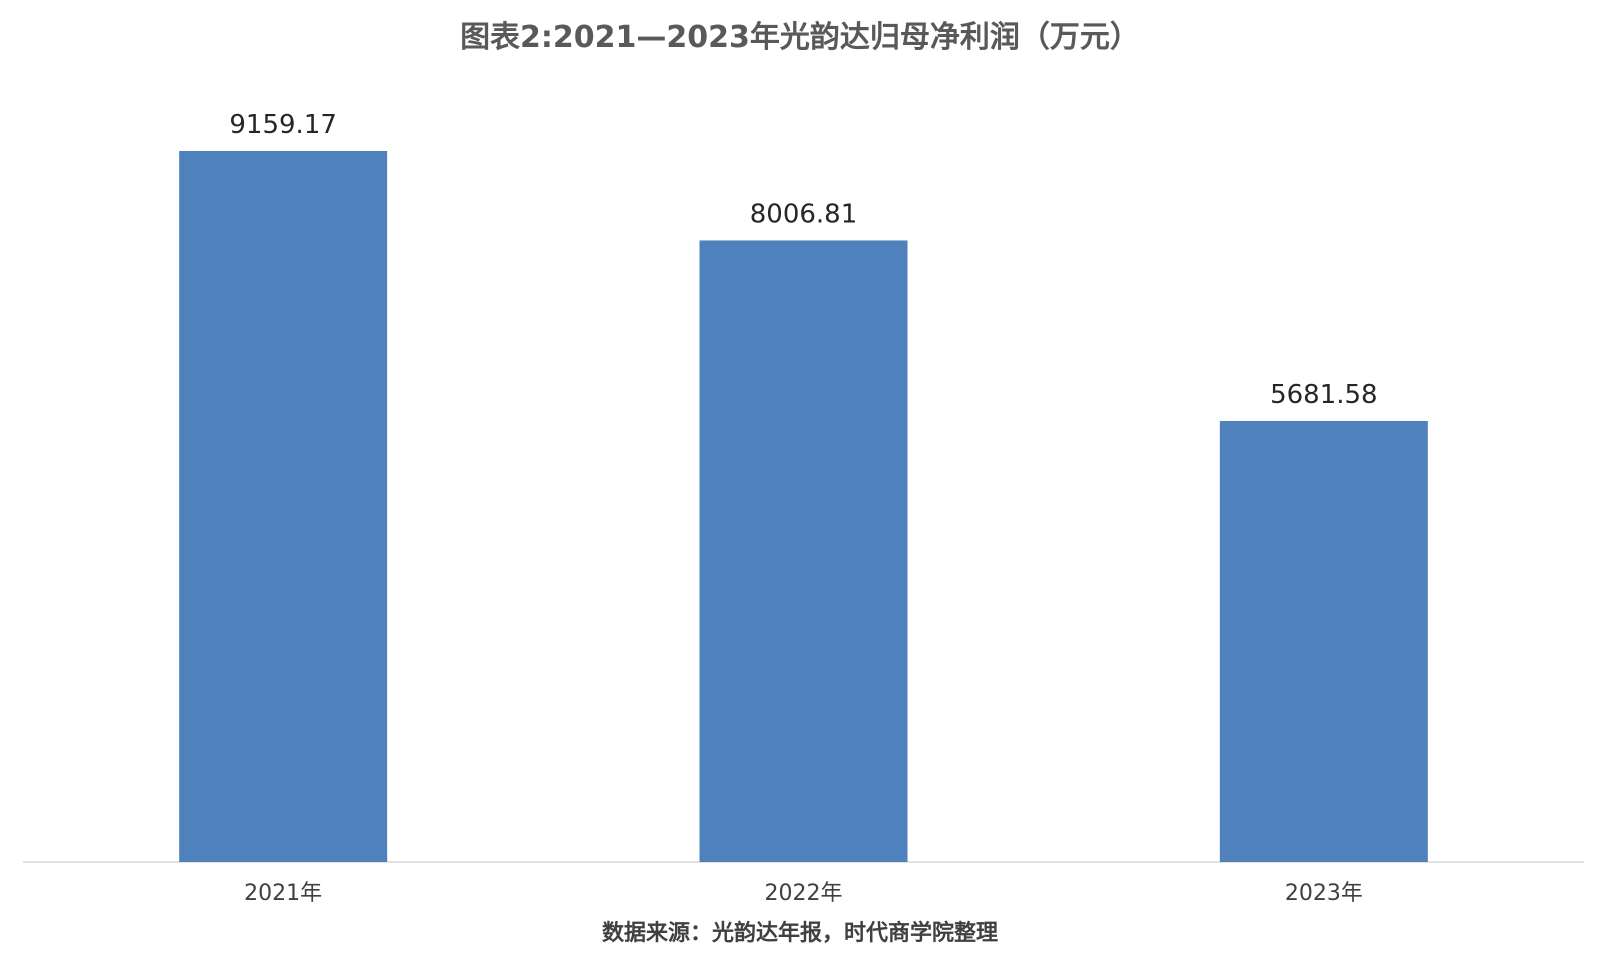  What do you see at coordinates (800, 37) in the screenshot?
I see `chart-title: 图表2:2021—2023年光韵达归母净利润（万元）` at bounding box center [800, 37].